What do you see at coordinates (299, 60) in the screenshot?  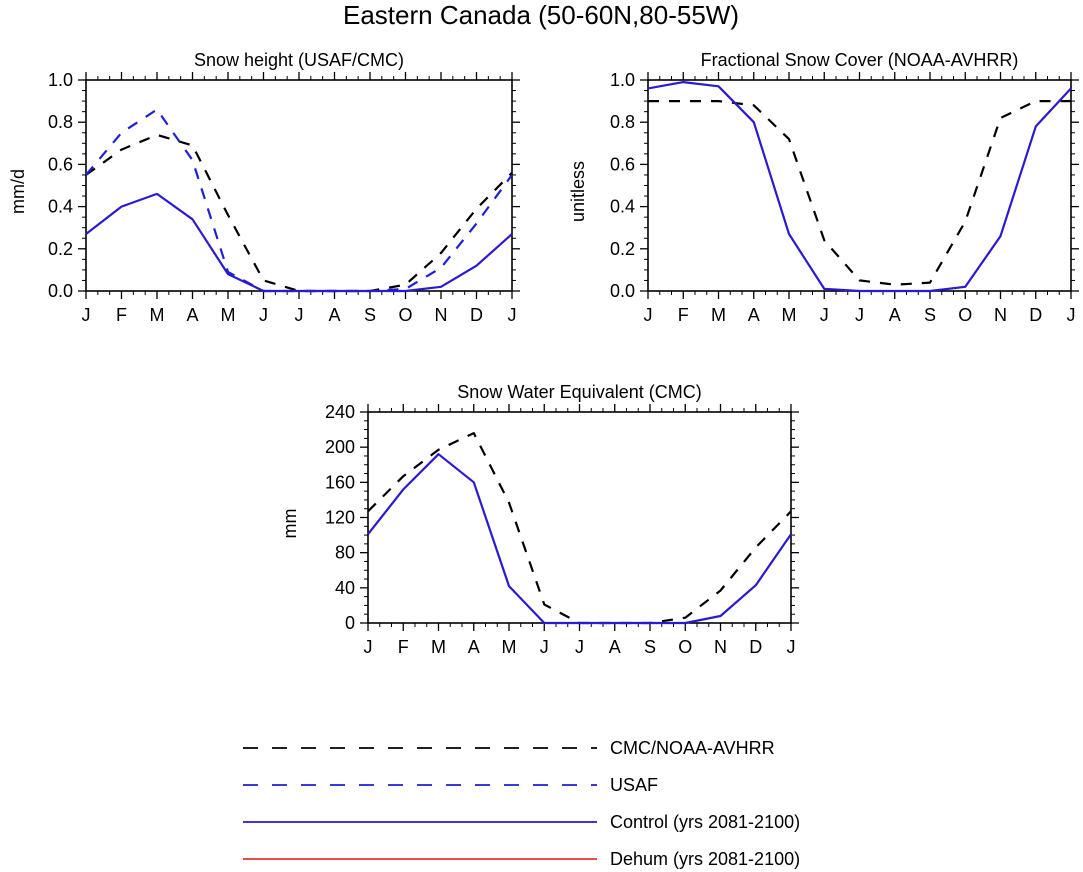 I see `panel-title: Snow height (USAF/CMC)` at bounding box center [299, 60].